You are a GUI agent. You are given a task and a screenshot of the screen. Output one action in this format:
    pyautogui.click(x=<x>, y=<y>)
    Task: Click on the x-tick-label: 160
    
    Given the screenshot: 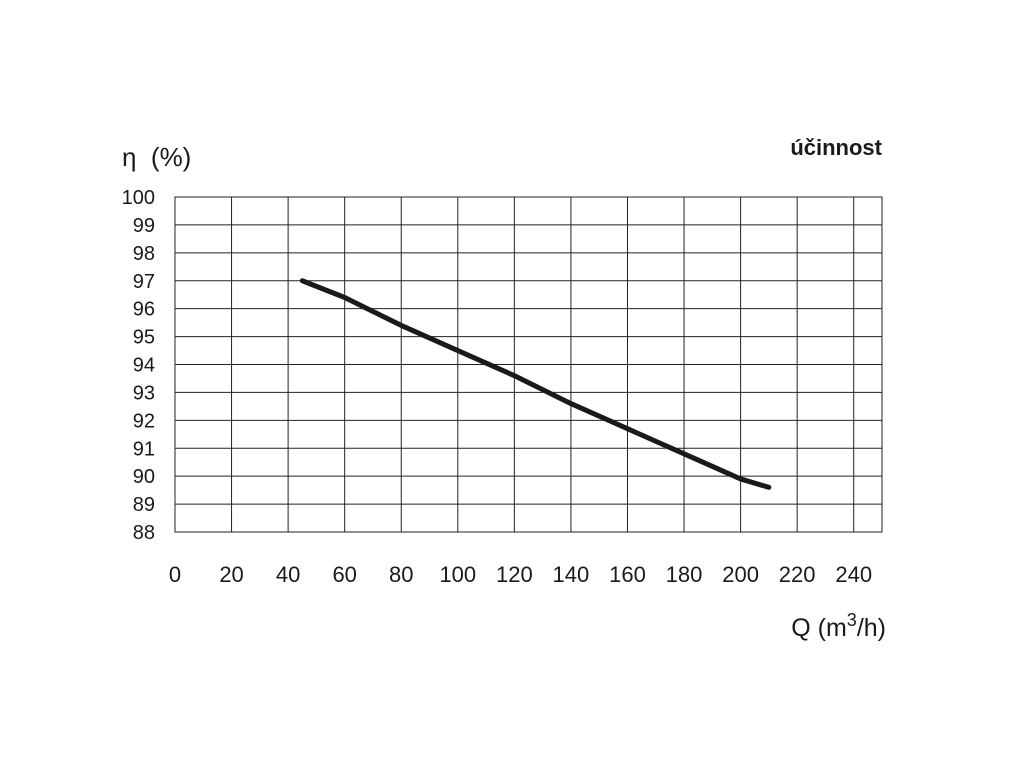 What is the action you would take?
    pyautogui.click(x=627, y=574)
    